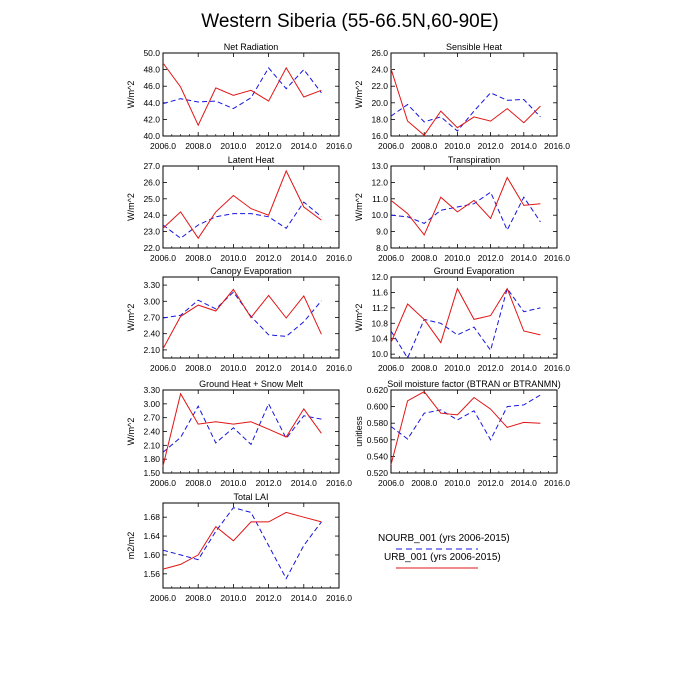 Image resolution: width=700 pixels, height=700 pixels. I want to click on y-tick-label: 44.0, so click(151, 103).